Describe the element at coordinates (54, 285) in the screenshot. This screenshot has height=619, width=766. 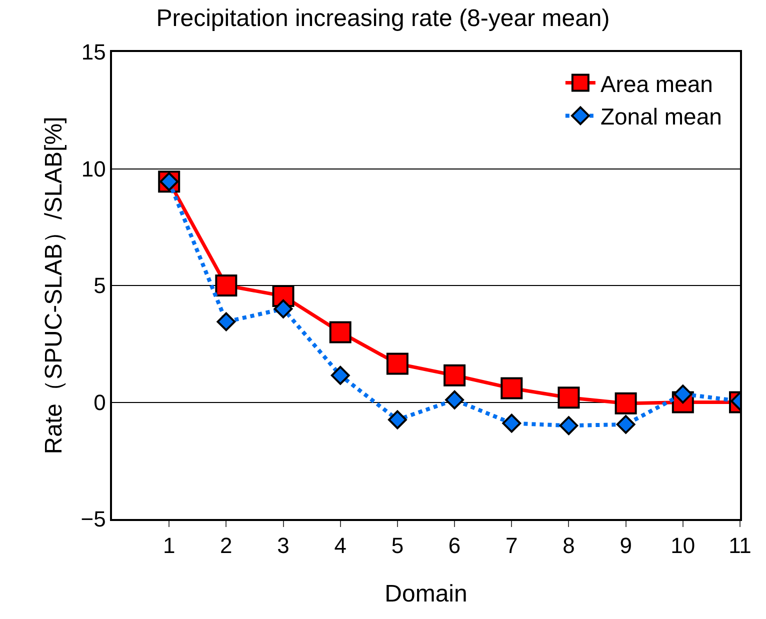
I see `y-axis-title: Rate（SPUC-SLAB）/SLAB[%]` at that location.